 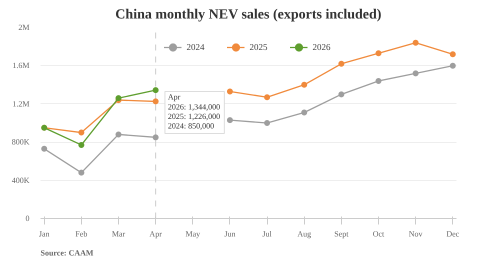 What do you see at coordinates (21, 103) in the screenshot?
I see `y-tick-label: 1.2M` at bounding box center [21, 103].